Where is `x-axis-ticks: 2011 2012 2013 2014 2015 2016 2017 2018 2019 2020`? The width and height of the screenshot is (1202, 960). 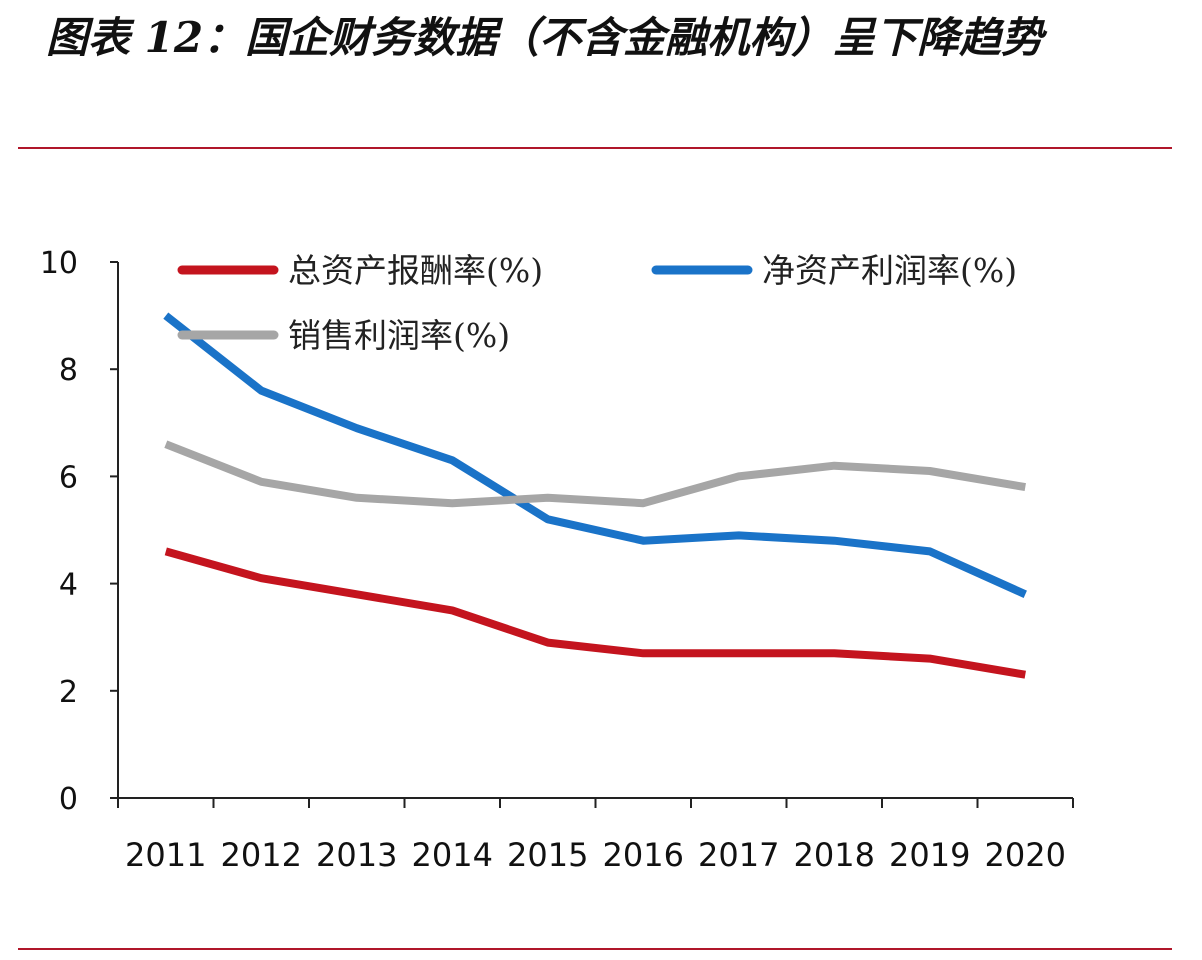 x-axis-ticks: 2011 2012 2013 2014 2015 2016 2017 2018 2019 2020 is located at coordinates (595, 836).